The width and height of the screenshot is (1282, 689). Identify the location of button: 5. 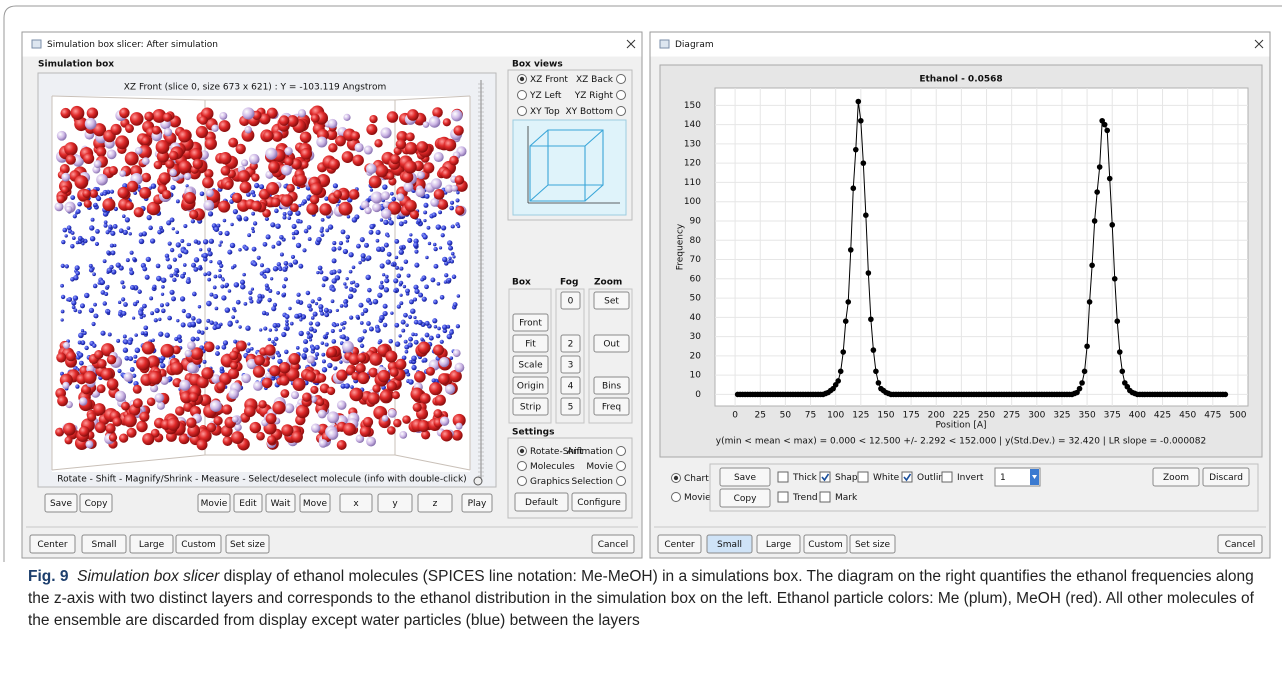
(570, 406).